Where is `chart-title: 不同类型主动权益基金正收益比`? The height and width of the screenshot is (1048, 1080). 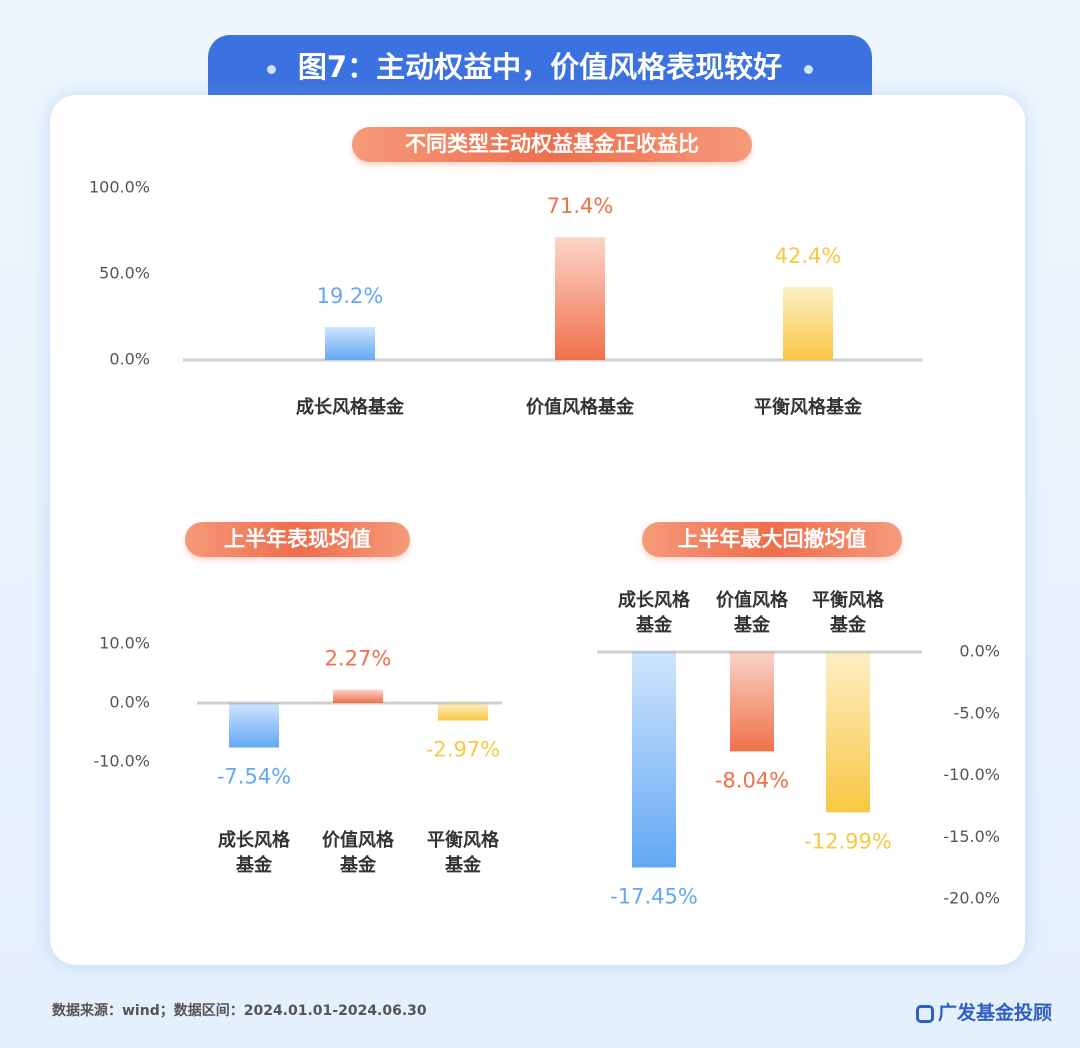 chart-title: 不同类型主动权益基金正收益比 is located at coordinates (552, 144).